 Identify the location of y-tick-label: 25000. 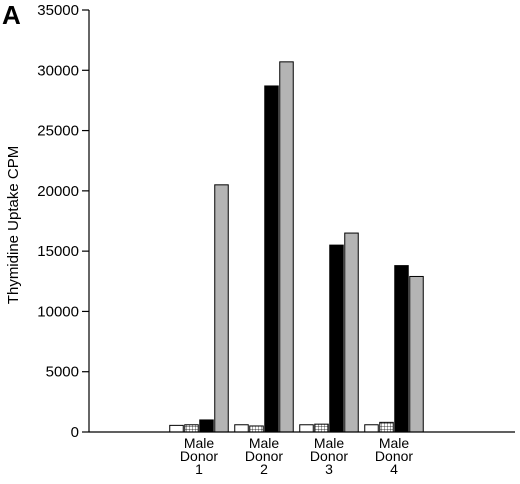
(58, 131).